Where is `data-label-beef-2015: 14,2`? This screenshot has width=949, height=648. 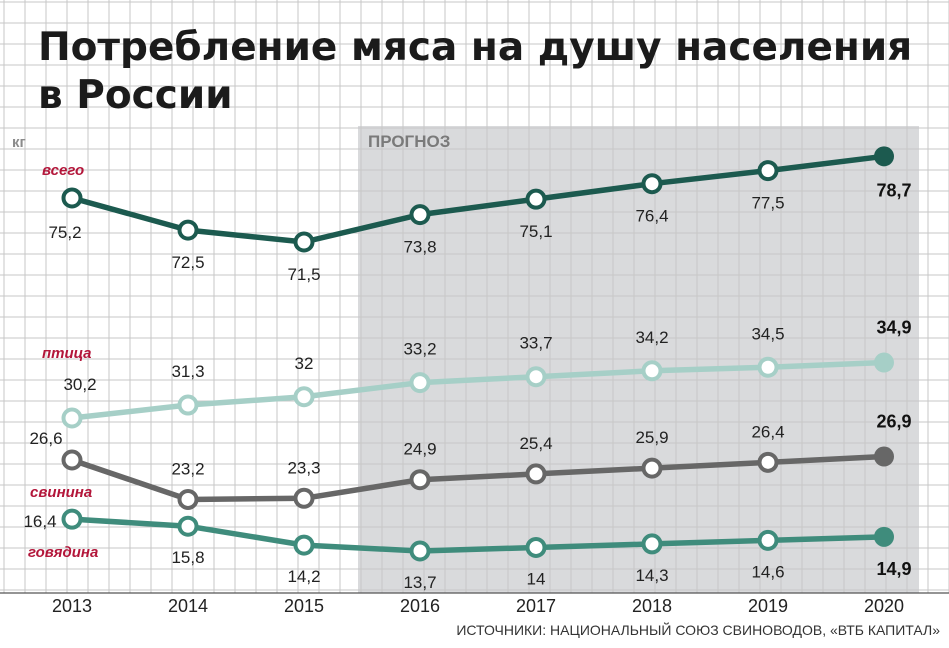
data-label-beef-2015: 14,2 is located at coordinates (303, 576).